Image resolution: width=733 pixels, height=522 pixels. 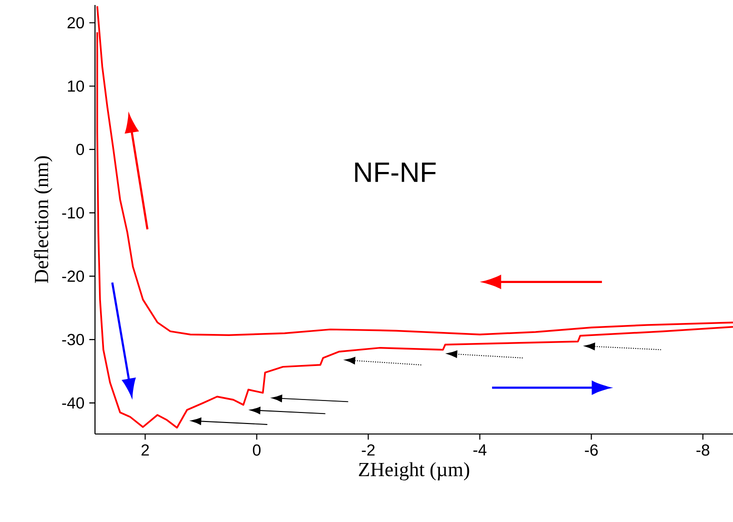 What do you see at coordinates (479, 450) in the screenshot?
I see `x-tick-label: -4` at bounding box center [479, 450].